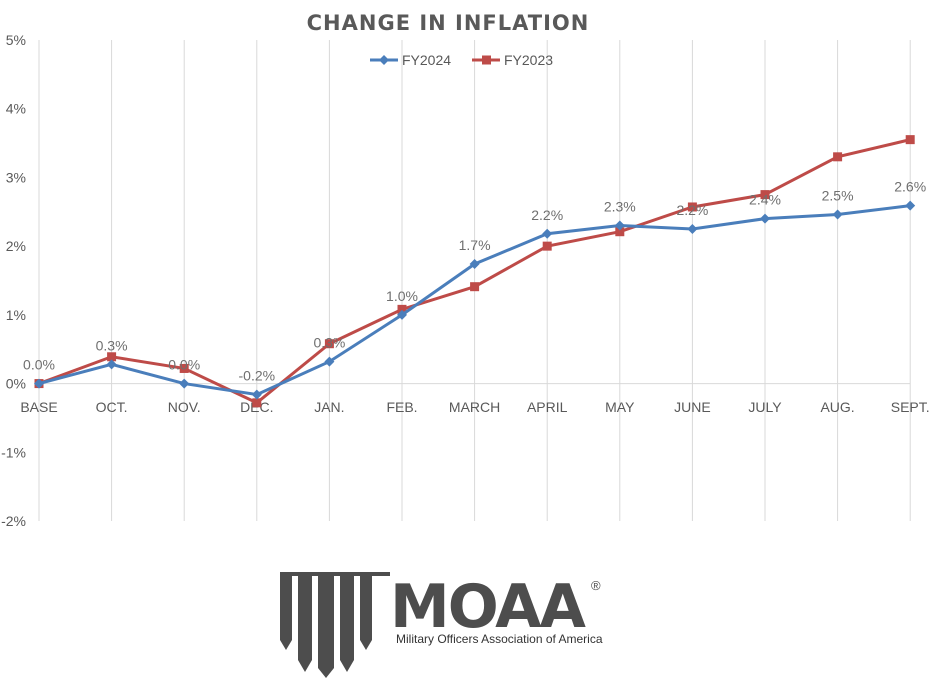 This screenshot has width=935, height=680. What do you see at coordinates (329, 407) in the screenshot?
I see `x-tick-label: JAN.` at bounding box center [329, 407].